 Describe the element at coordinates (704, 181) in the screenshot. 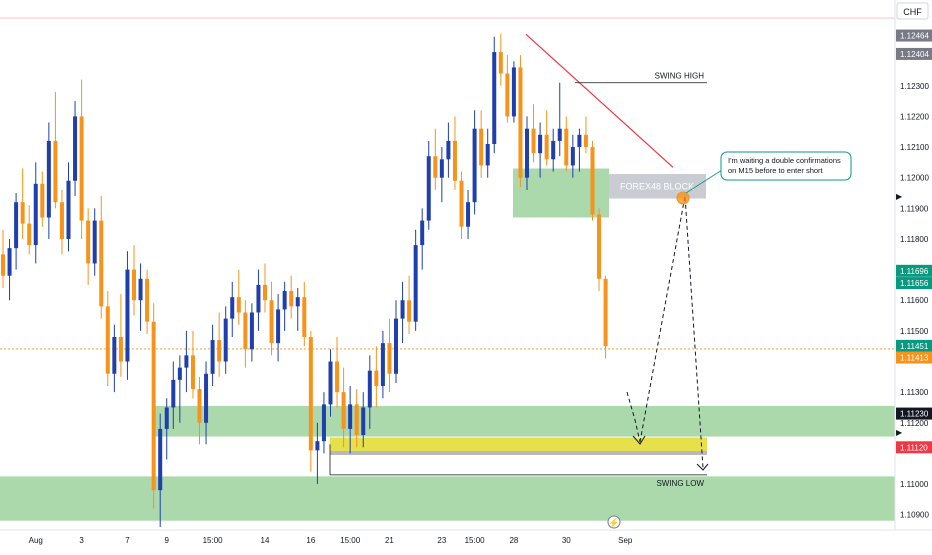

I see `callout-connector` at that location.